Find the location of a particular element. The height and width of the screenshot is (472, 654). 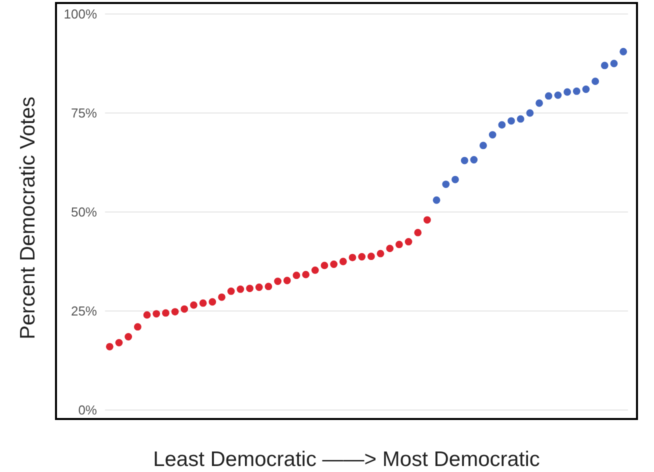

x-axis-title: Least Democratic ——> Most Democratic is located at coordinates (346, 460).